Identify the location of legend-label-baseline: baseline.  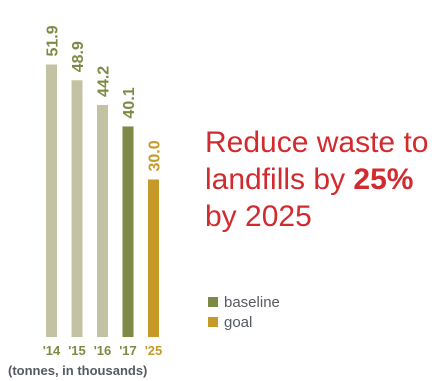
(252, 302).